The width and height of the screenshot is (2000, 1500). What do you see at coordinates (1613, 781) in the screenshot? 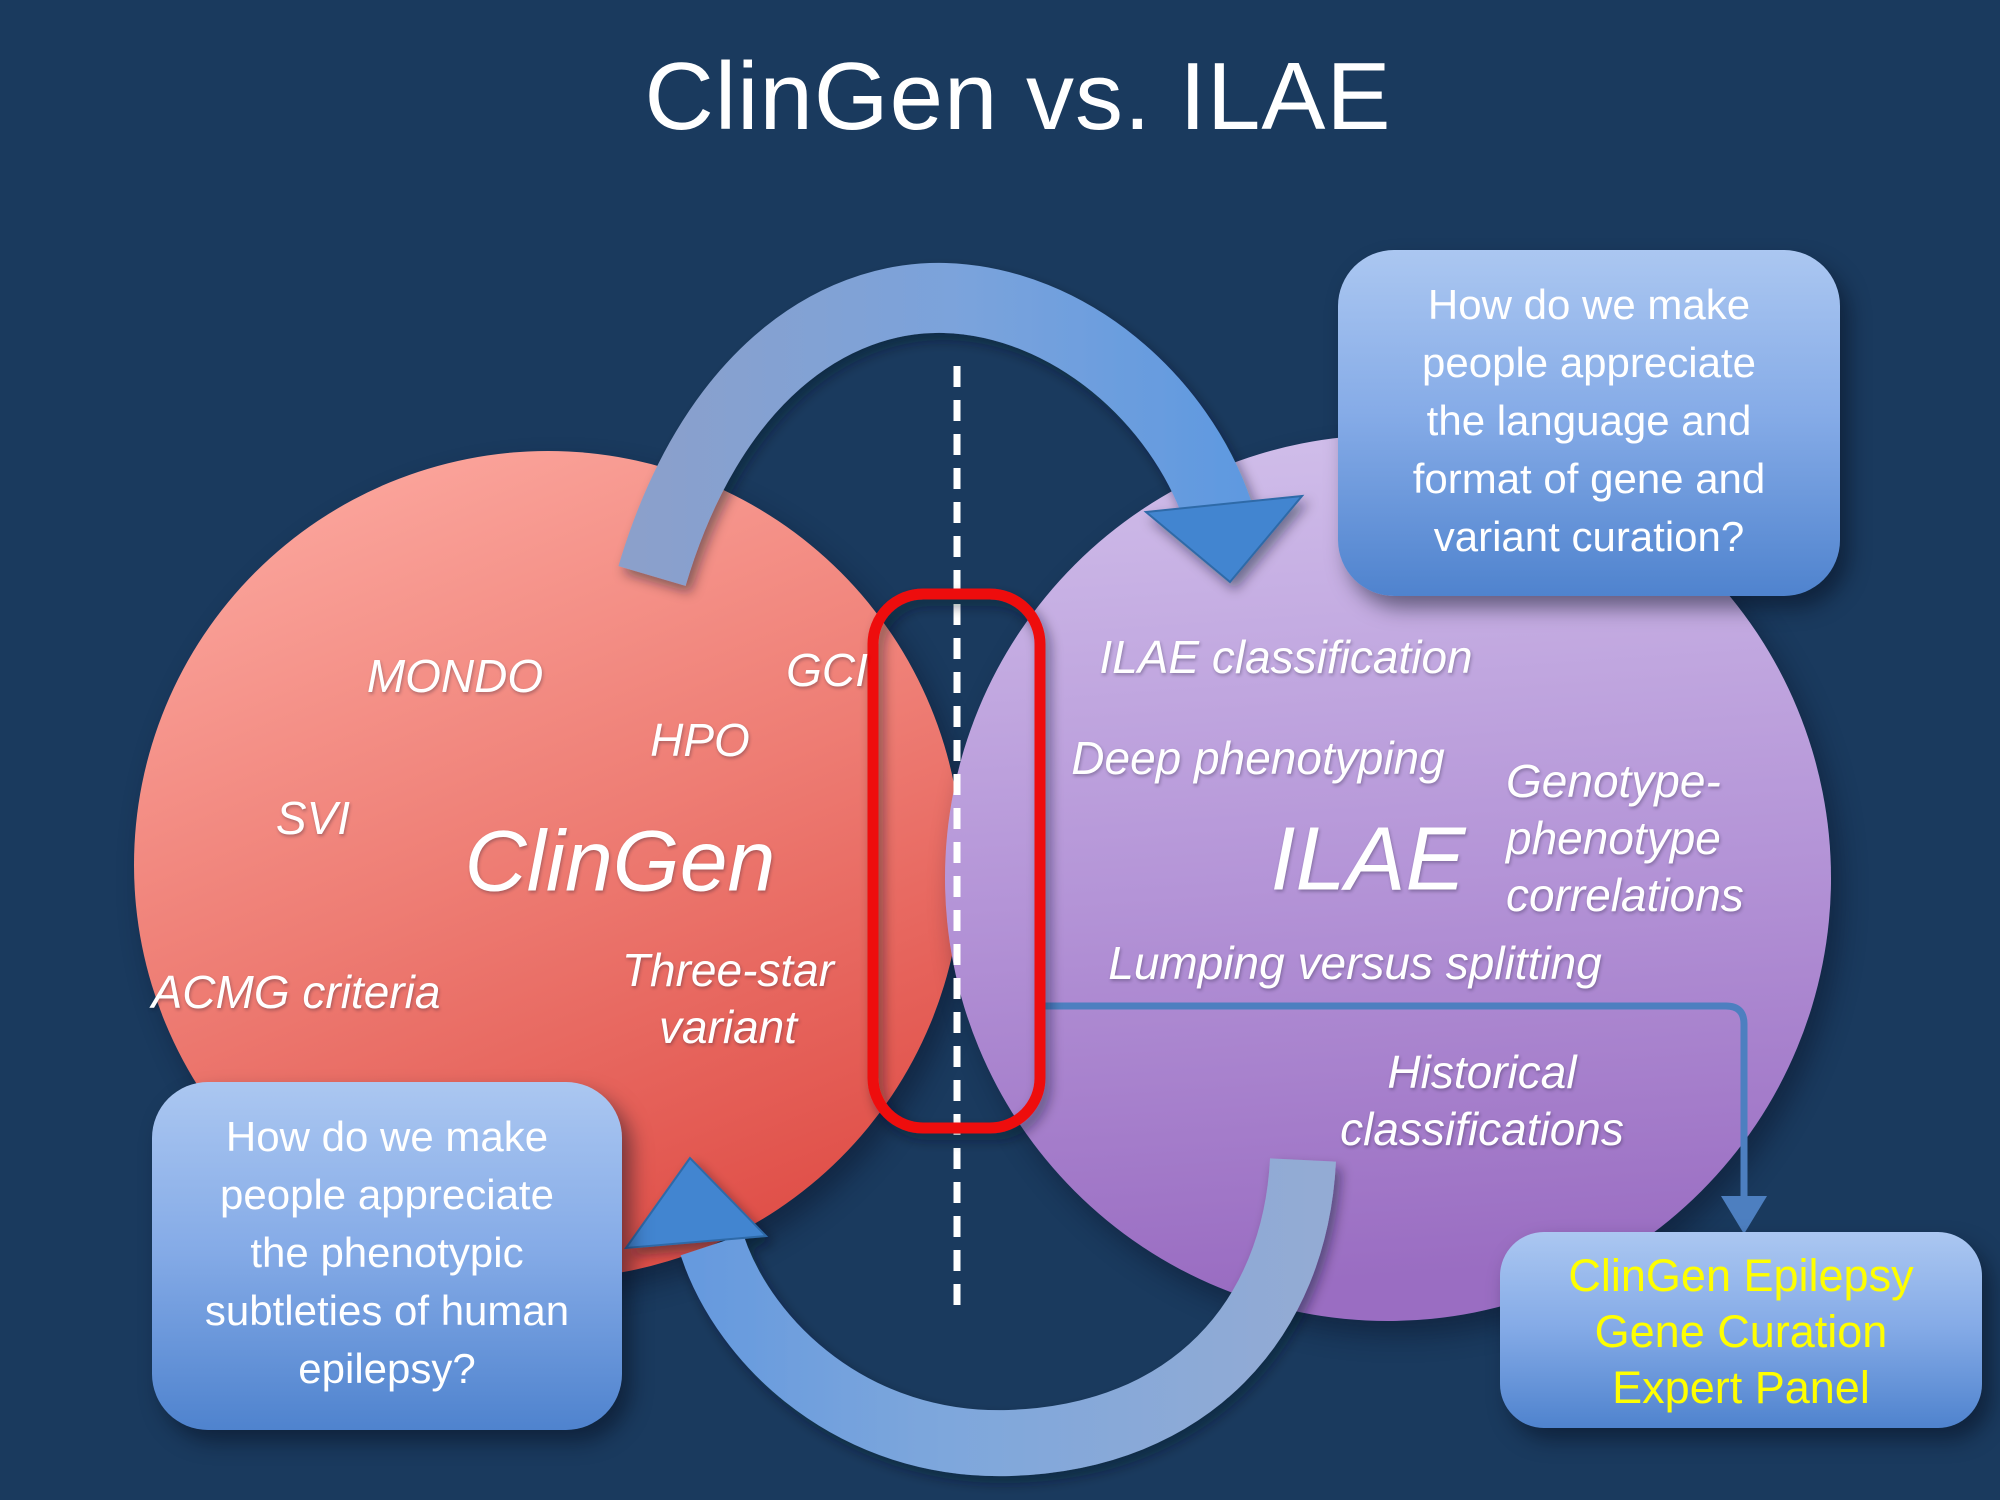
I see `label-genotype-line1: Genotype-` at bounding box center [1613, 781].